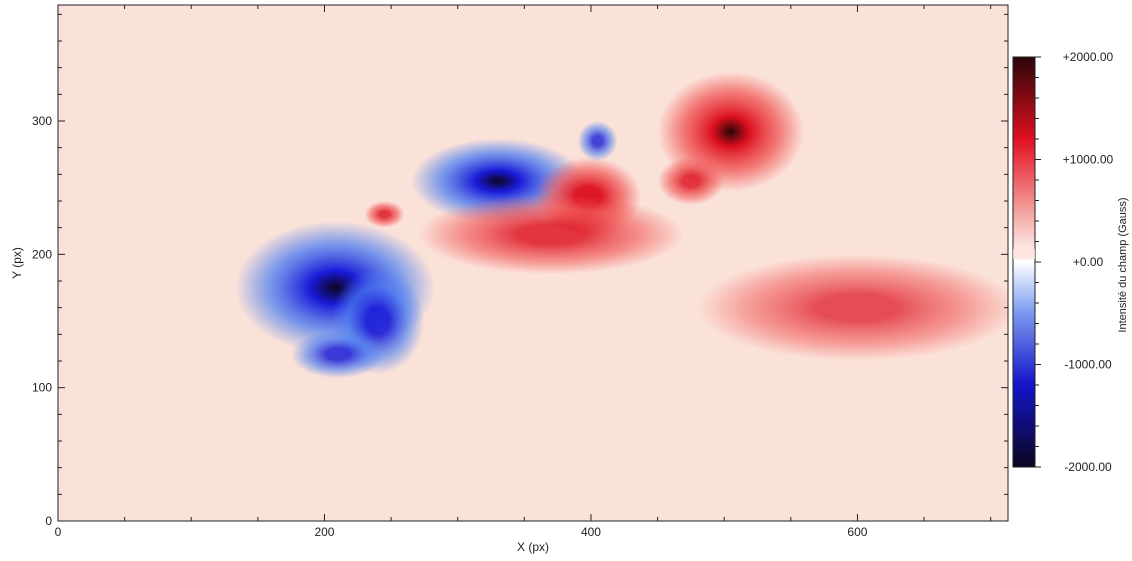  What do you see at coordinates (1123, 264) in the screenshot?
I see `colorbar-label: Intensité du champ (Gauss)` at bounding box center [1123, 264].